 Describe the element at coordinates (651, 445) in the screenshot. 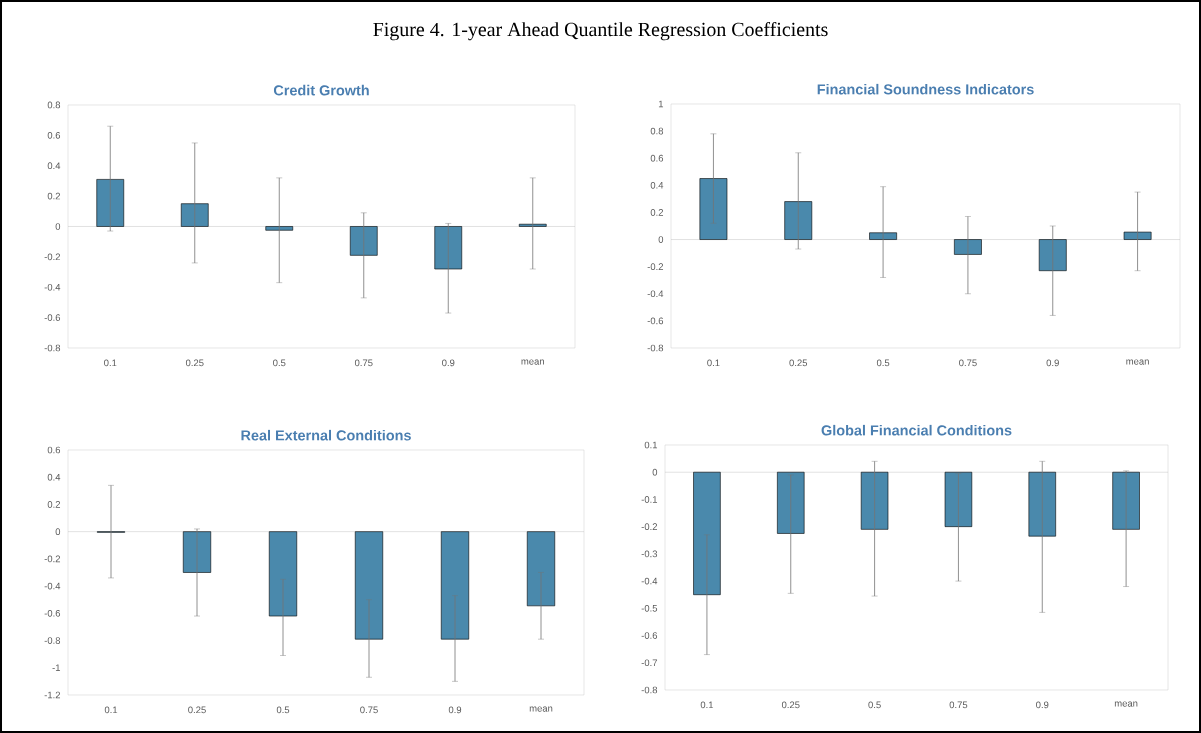

I see `y-tick-label: 0.1` at that location.